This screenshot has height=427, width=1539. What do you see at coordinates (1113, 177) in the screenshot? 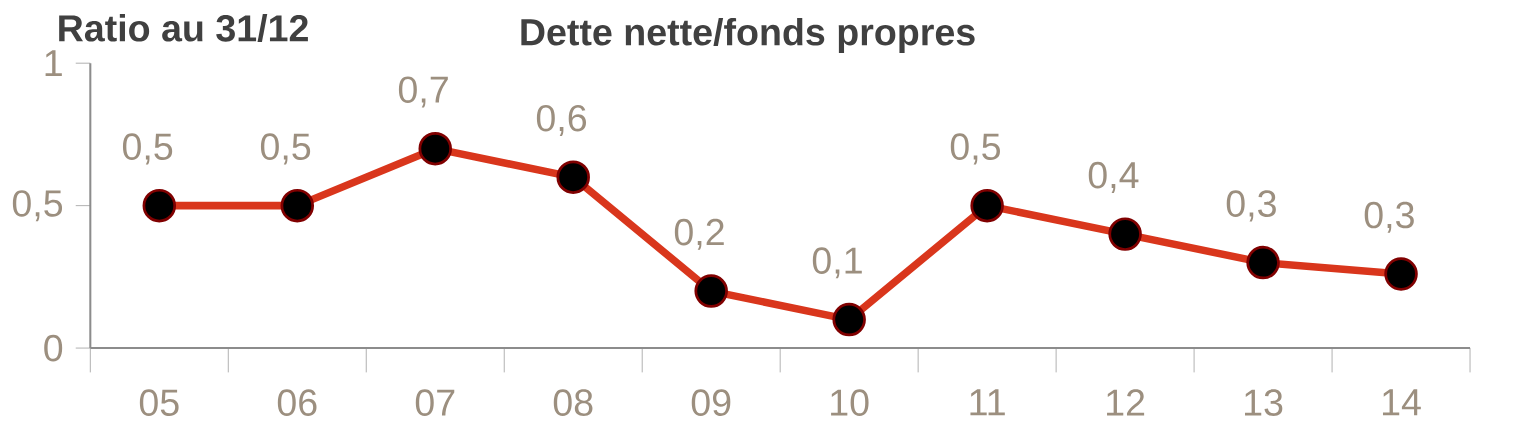
I see `data-label: 0,4` at bounding box center [1113, 177].